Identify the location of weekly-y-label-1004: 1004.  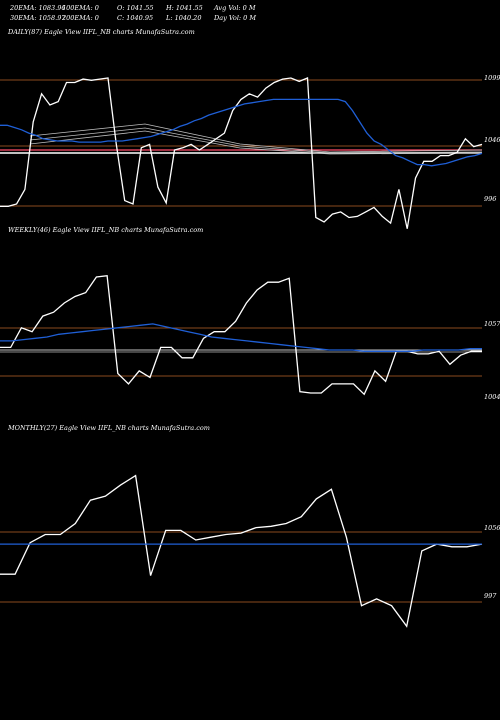
(492, 397).